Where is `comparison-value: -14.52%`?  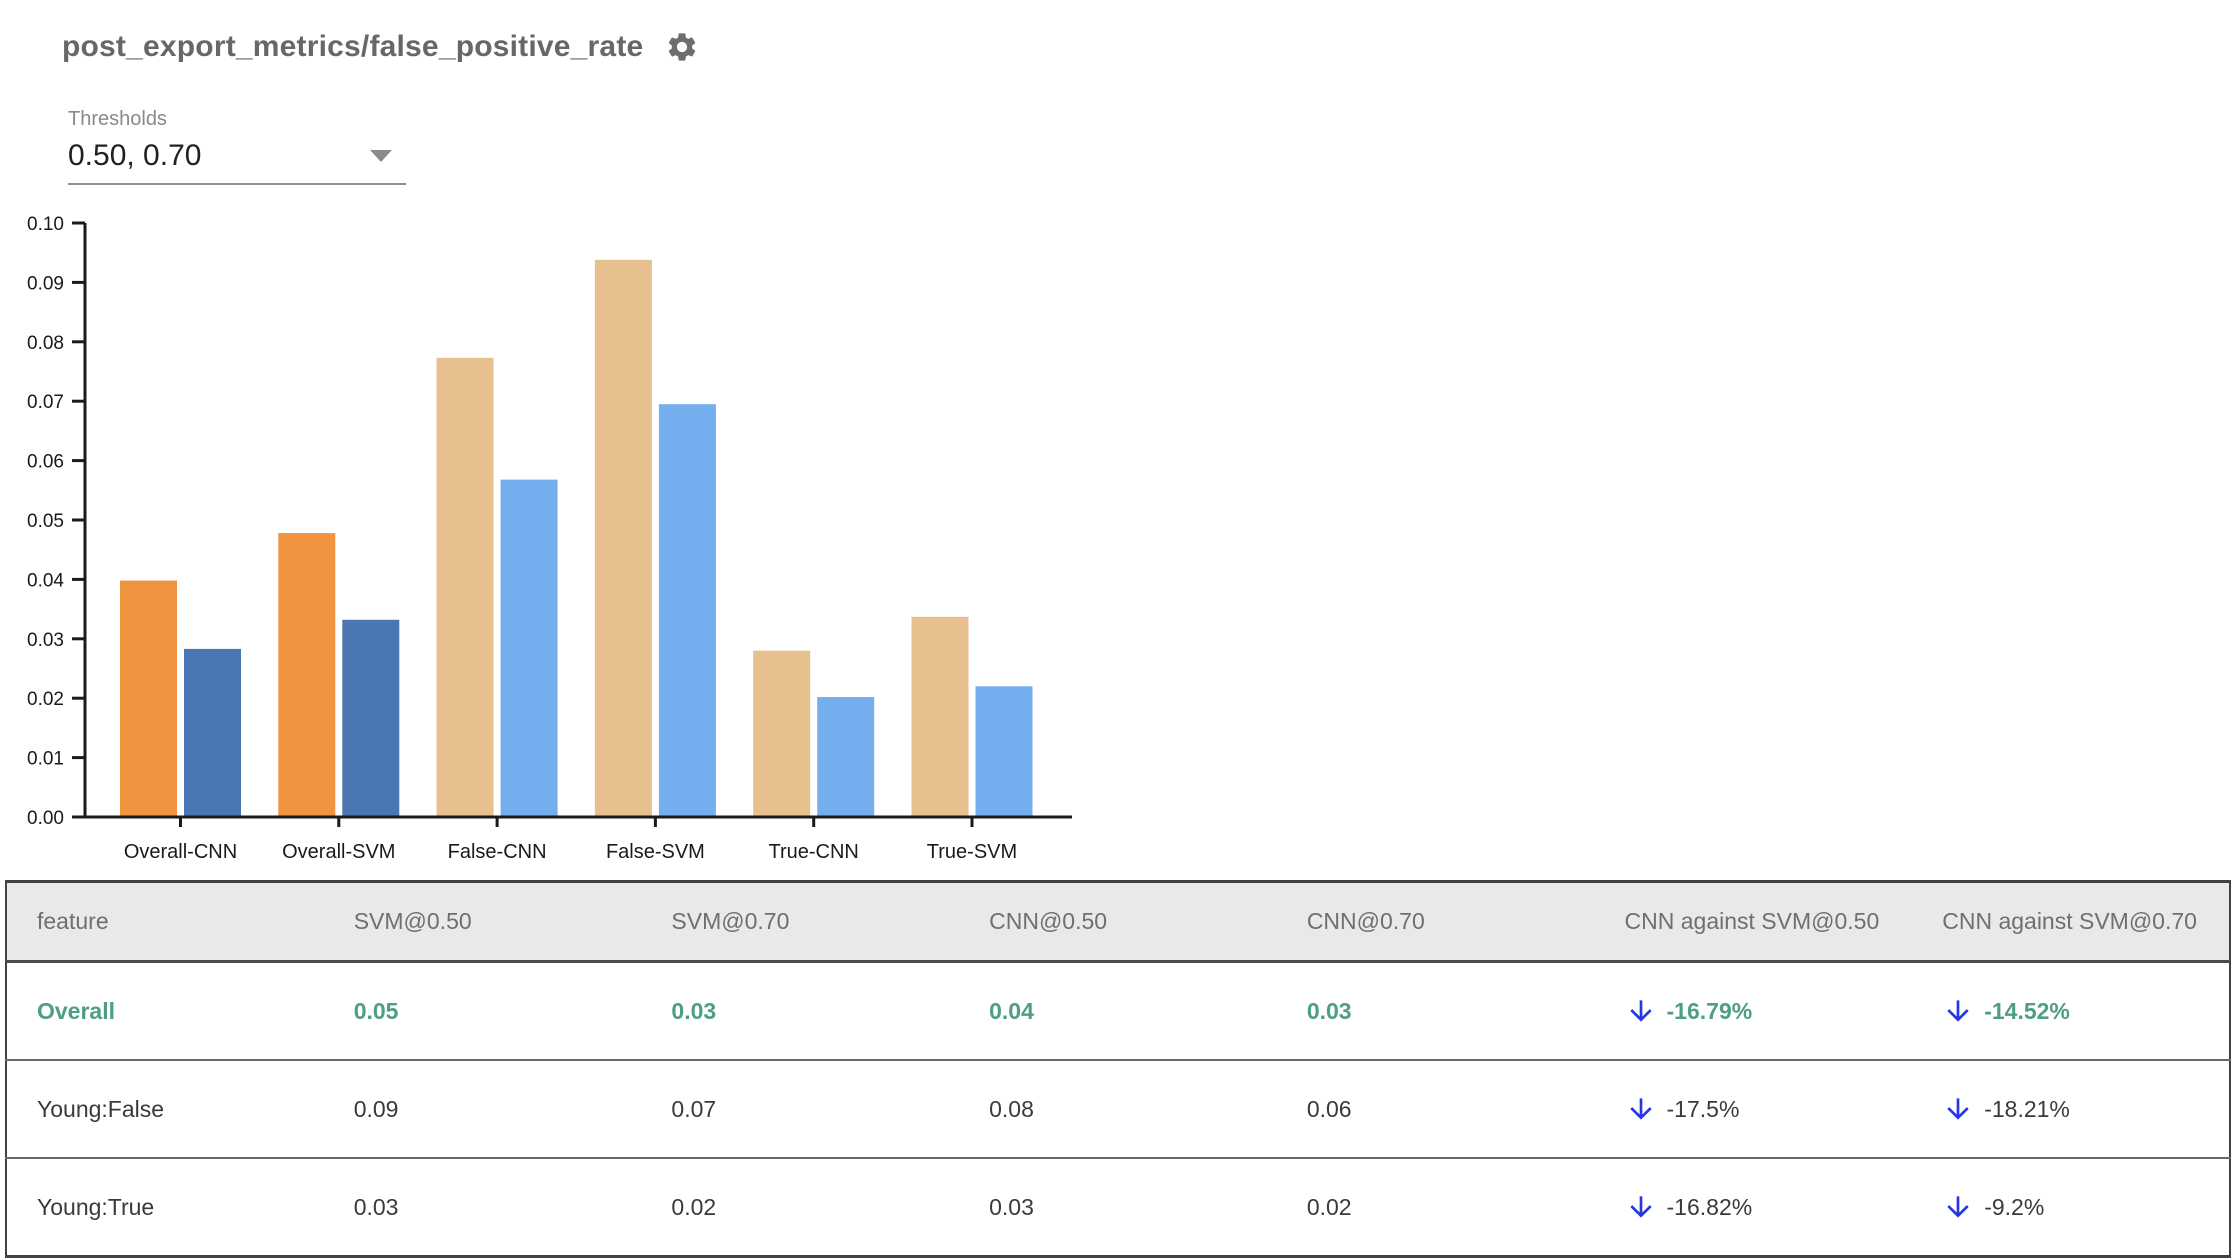
comparison-value: -14.52% is located at coordinates (2027, 1010).